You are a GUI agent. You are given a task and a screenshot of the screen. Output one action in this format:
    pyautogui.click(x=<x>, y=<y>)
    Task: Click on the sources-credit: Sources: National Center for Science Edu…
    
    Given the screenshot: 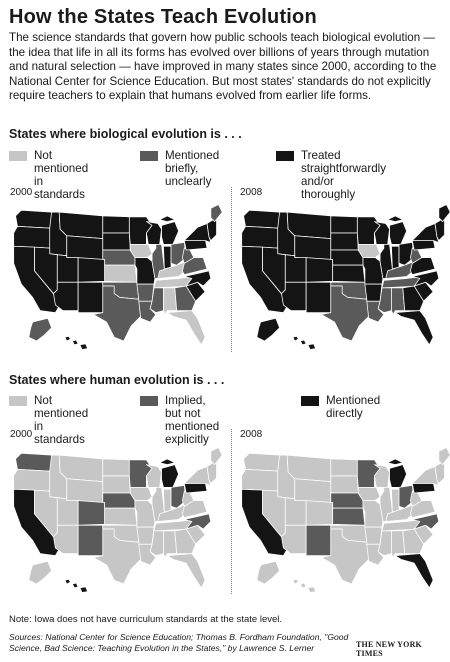 What is the action you would take?
    pyautogui.click(x=179, y=642)
    